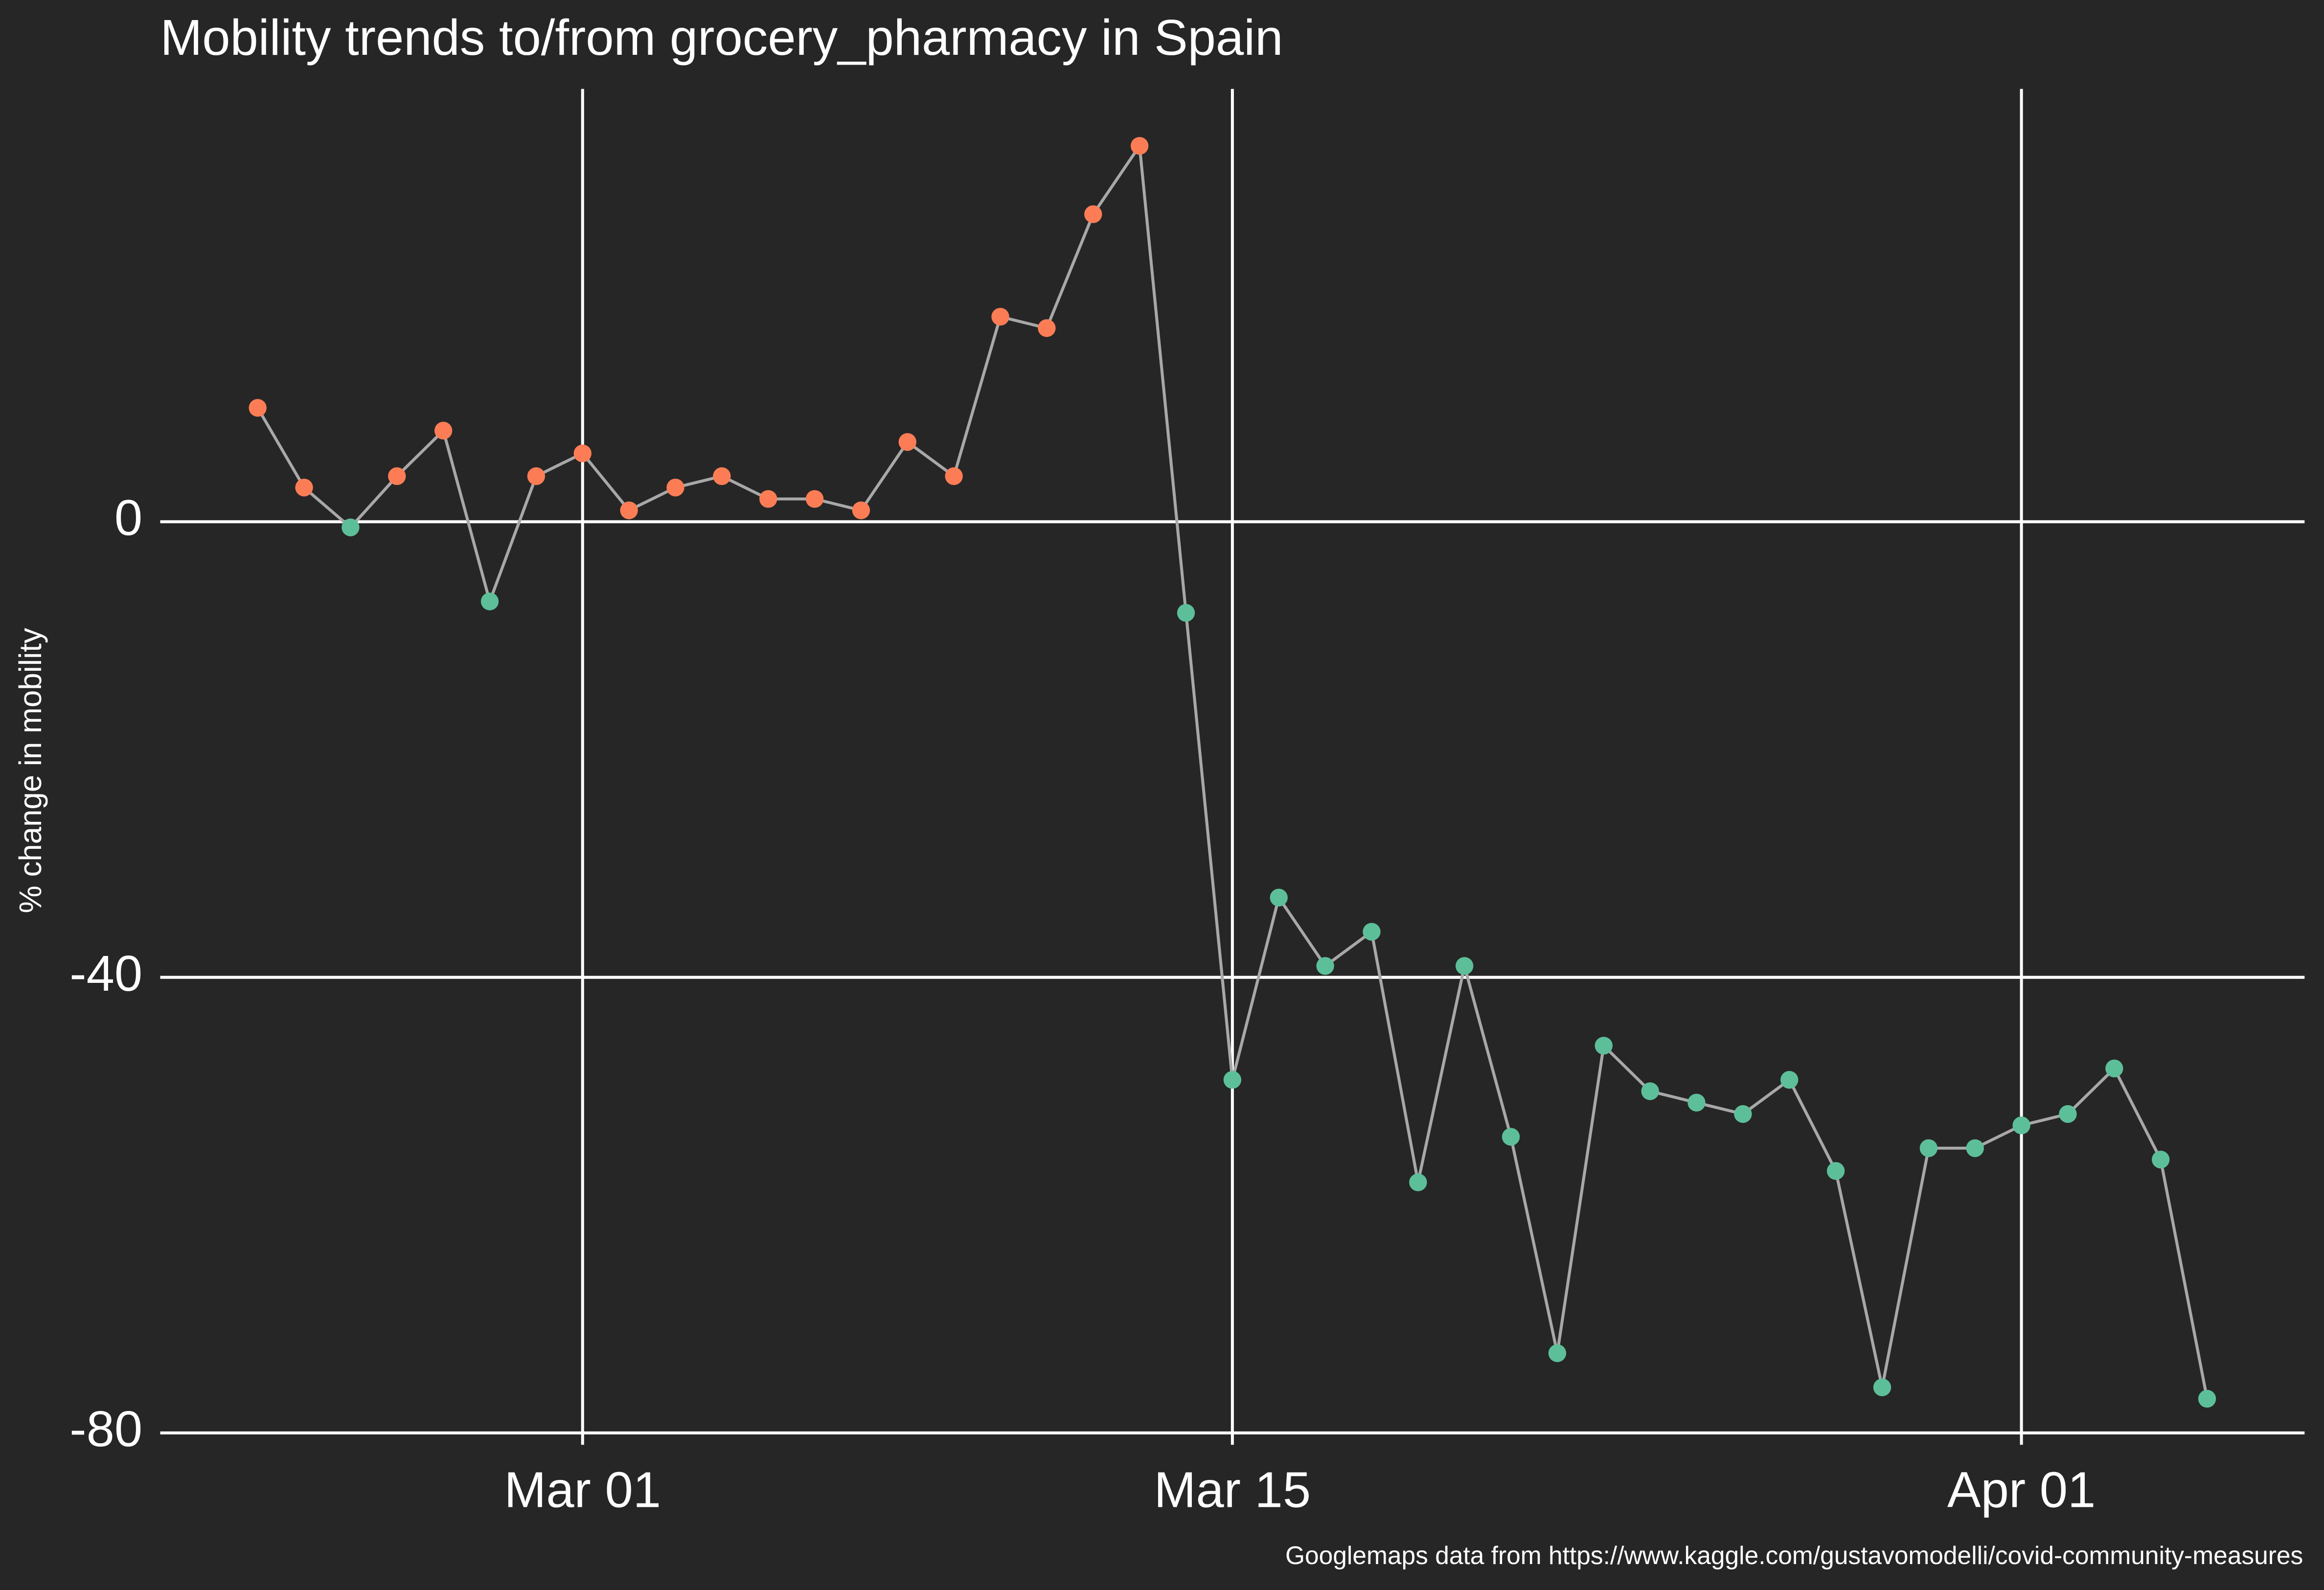 The height and width of the screenshot is (1590, 2324). I want to click on x-tick-label: Apr 01, so click(2022, 1490).